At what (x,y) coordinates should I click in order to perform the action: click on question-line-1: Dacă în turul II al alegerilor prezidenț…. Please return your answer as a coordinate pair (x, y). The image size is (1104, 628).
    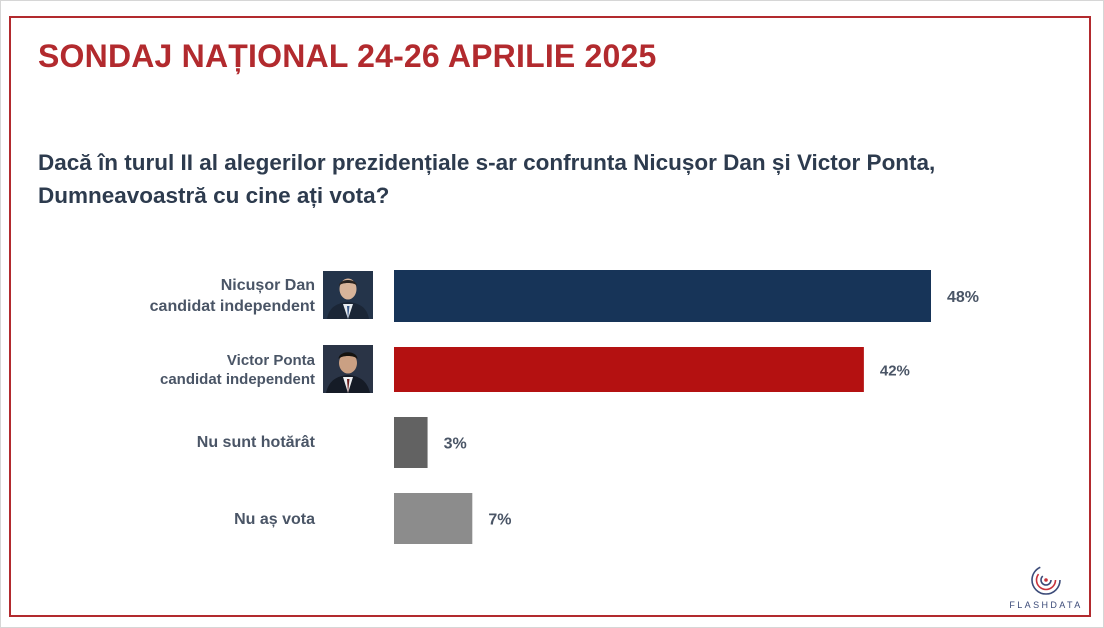
    Looking at the image, I should click on (487, 162).